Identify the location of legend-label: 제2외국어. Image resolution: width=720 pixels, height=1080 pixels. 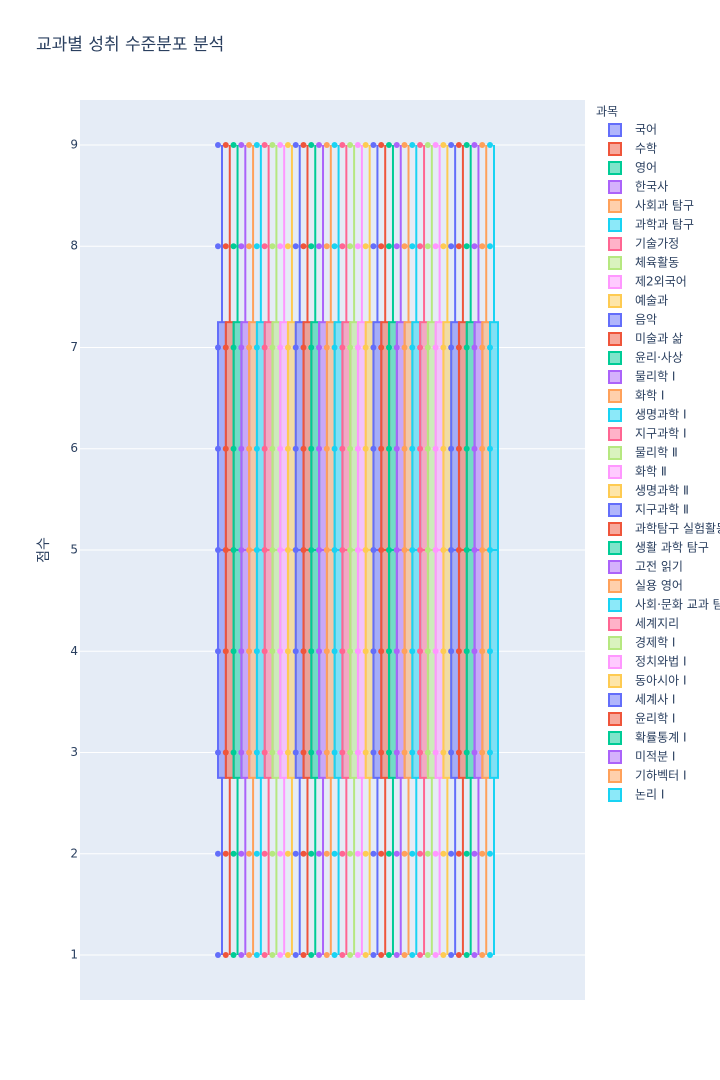
(661, 282).